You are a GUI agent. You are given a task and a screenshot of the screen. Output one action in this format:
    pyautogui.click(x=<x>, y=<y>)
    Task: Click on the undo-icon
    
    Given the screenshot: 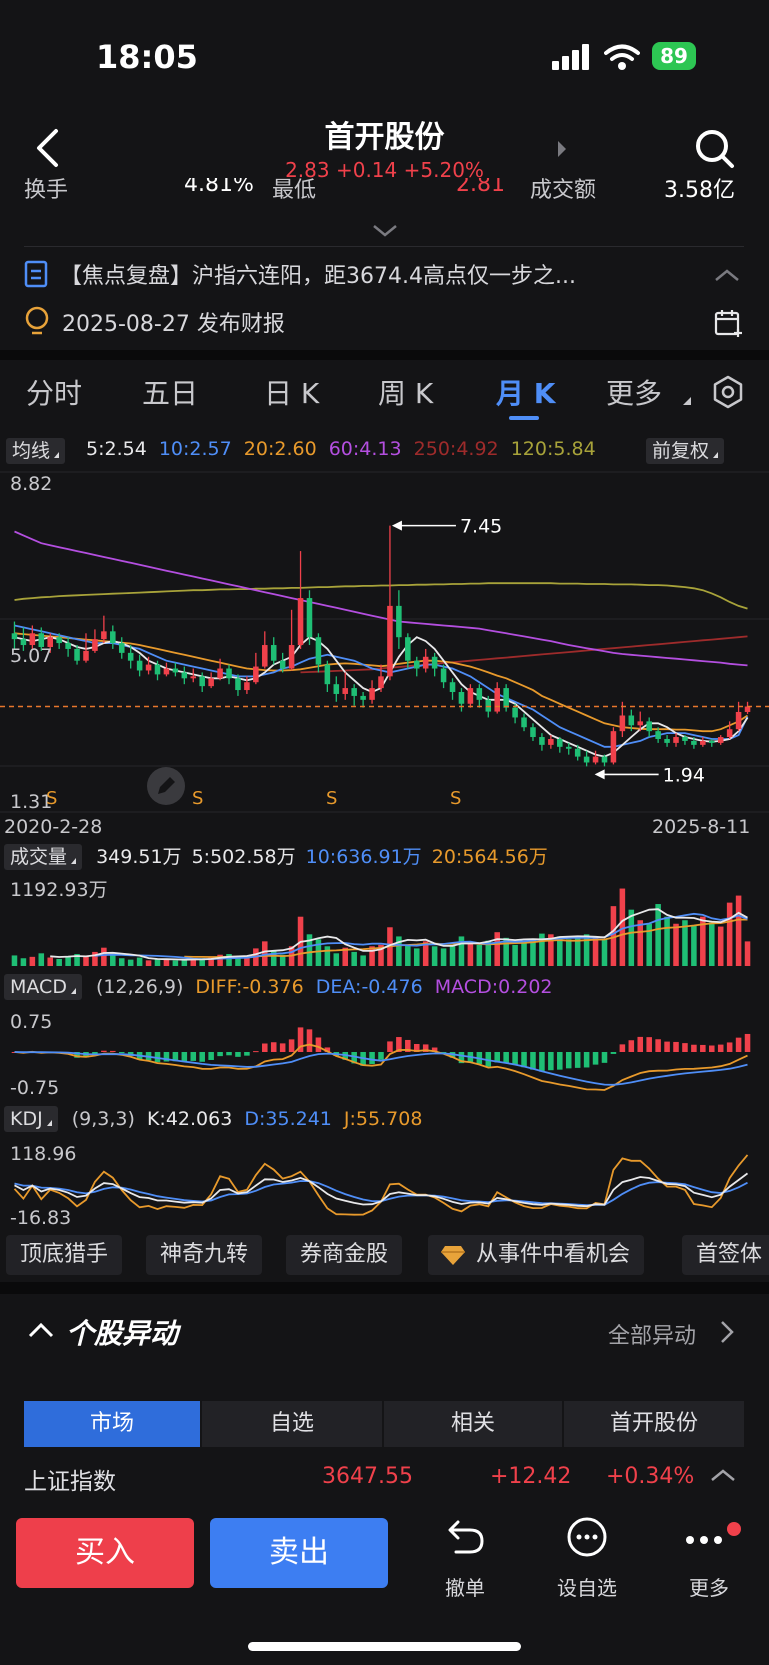 What is the action you would take?
    pyautogui.click(x=466, y=1537)
    